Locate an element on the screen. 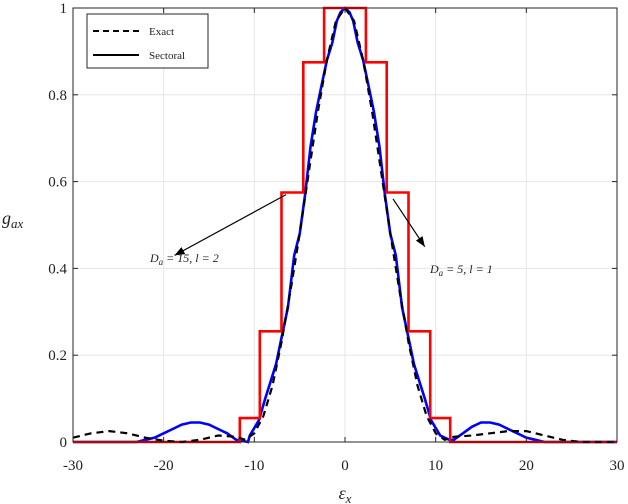 This screenshot has height=504, width=628. legend: Exact Sectoral is located at coordinates (147, 41).